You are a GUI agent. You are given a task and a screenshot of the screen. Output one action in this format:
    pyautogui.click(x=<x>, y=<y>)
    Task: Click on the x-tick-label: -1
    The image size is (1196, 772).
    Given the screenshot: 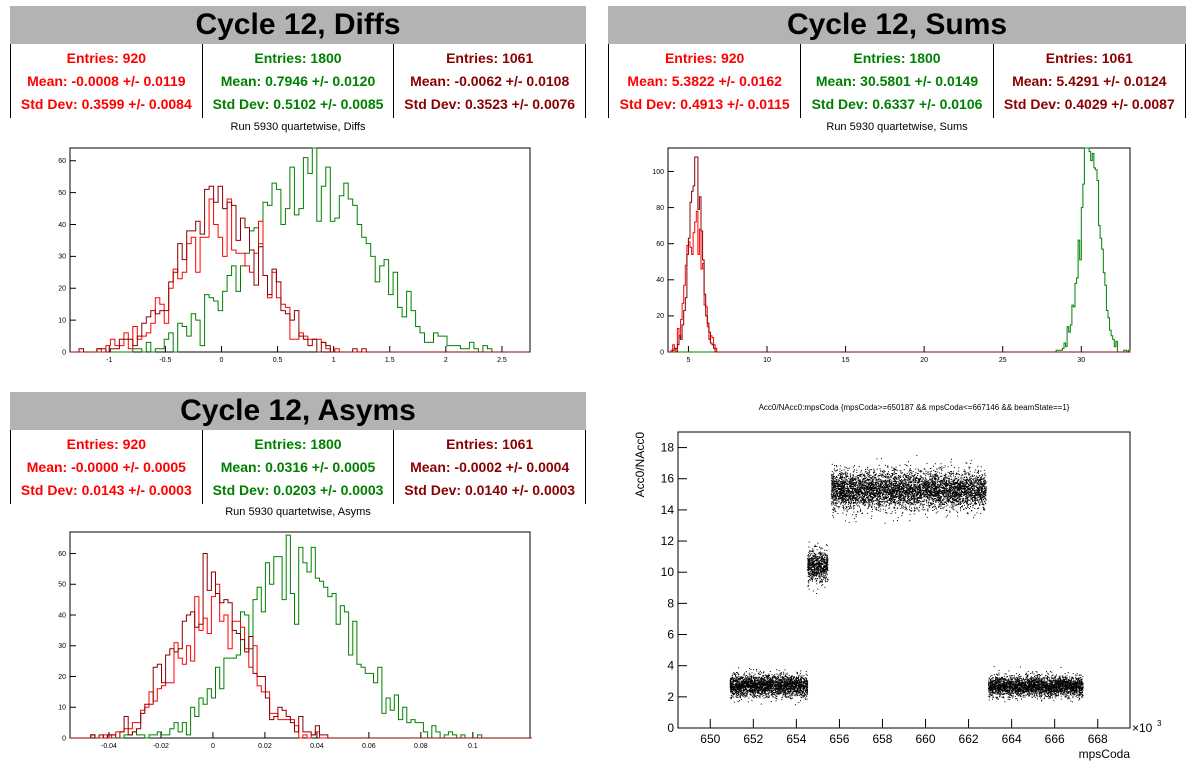 What is the action you would take?
    pyautogui.click(x=109, y=360)
    